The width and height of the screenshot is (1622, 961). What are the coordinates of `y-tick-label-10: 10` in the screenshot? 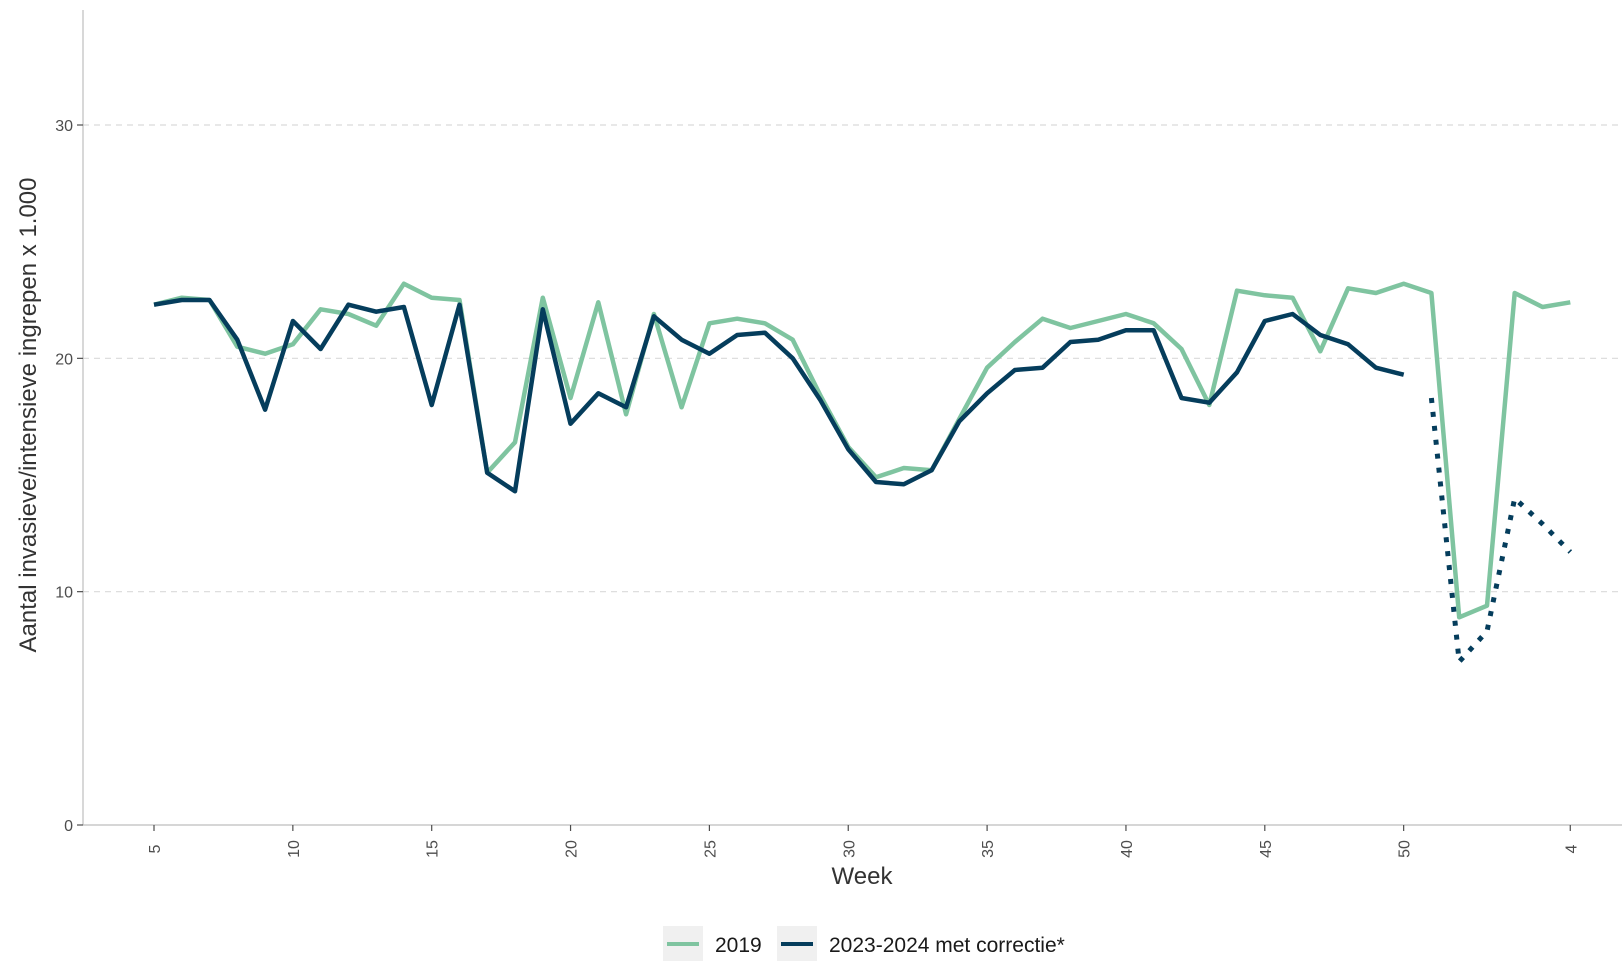 It's located at (64, 593).